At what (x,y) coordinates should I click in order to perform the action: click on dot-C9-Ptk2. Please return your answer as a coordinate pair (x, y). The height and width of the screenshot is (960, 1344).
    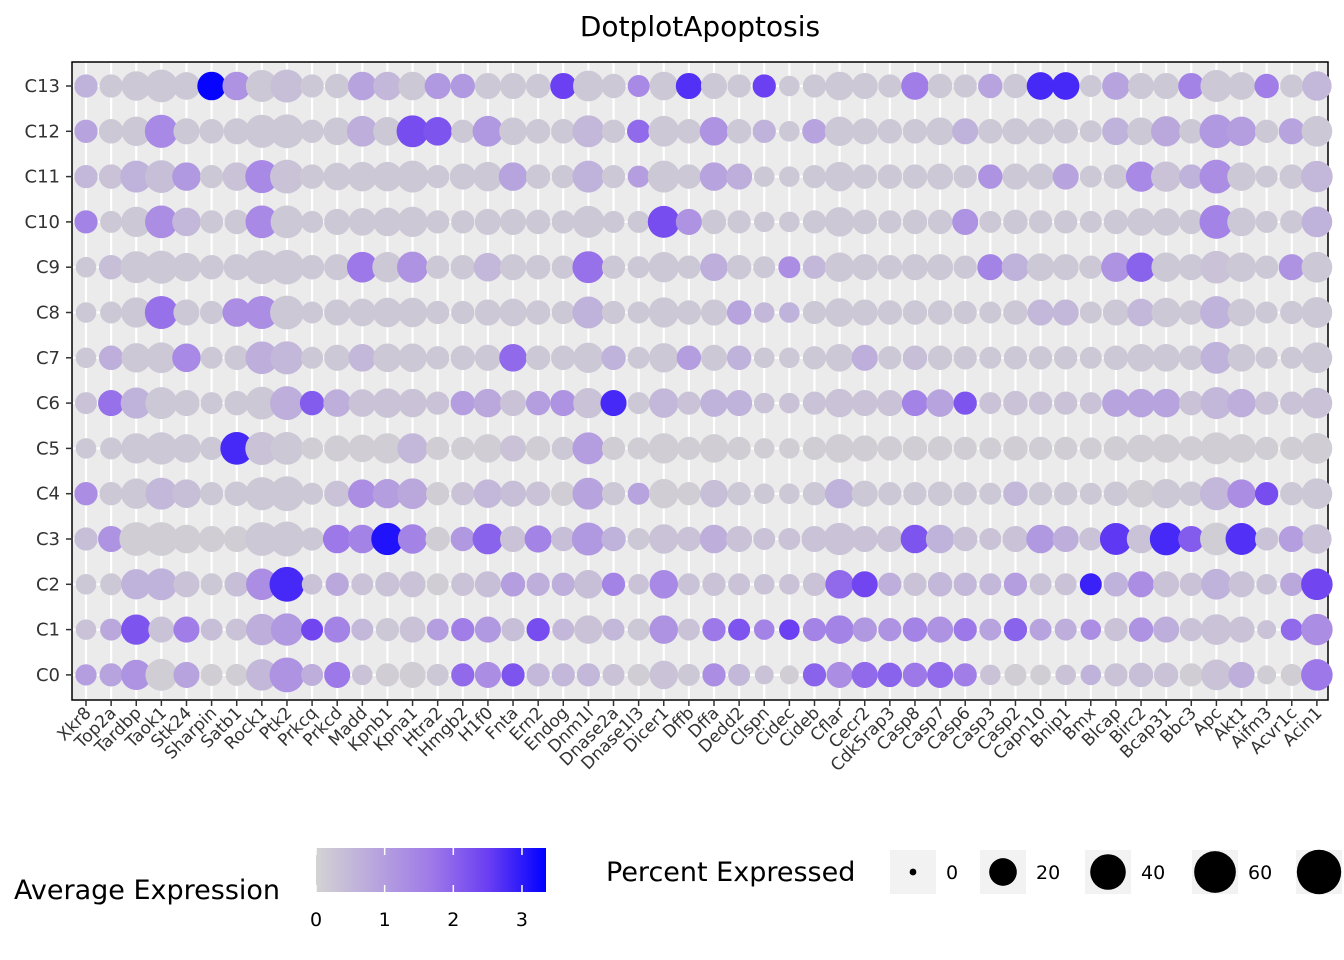
    Looking at the image, I should click on (287, 267).